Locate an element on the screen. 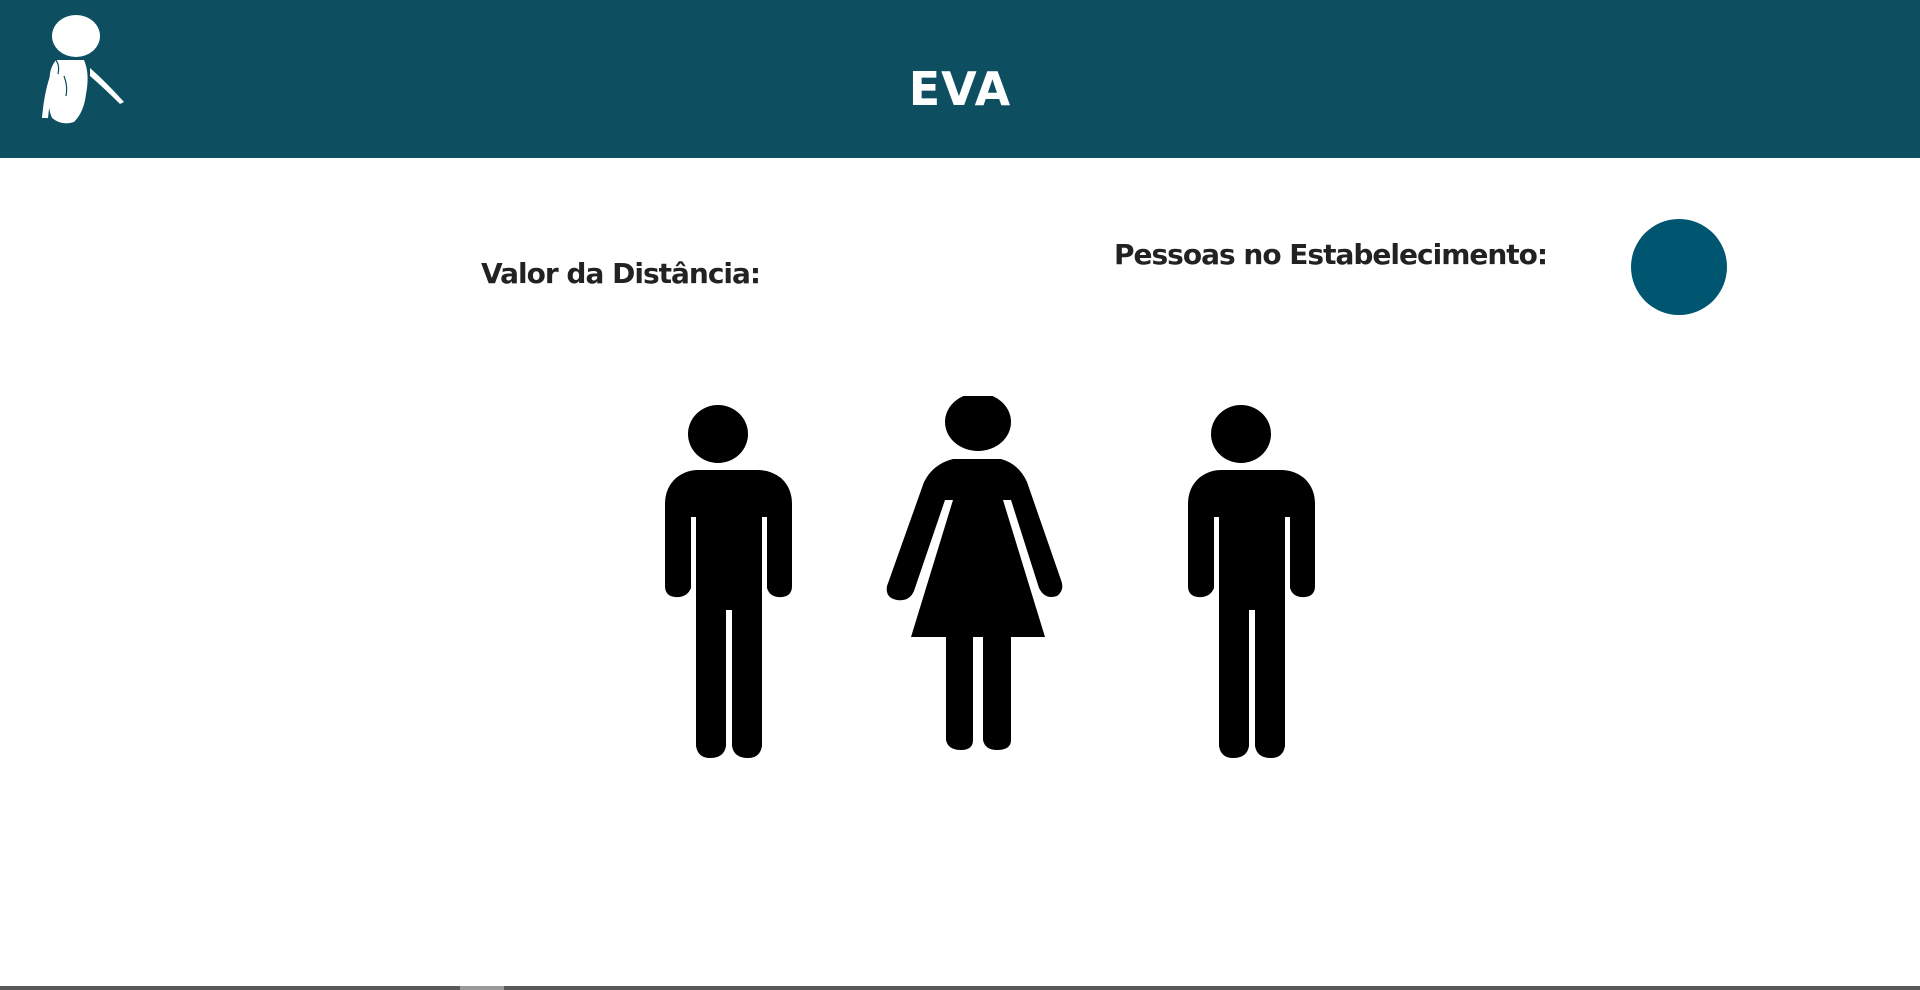 The image size is (1920, 990). bottom-scrollbar is located at coordinates (960, 988).